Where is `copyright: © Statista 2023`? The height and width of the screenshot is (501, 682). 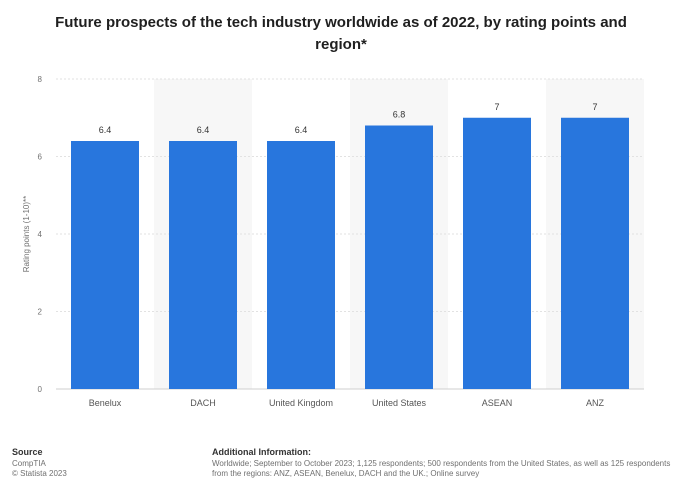 copyright: © Statista 2023 is located at coordinates (39, 473).